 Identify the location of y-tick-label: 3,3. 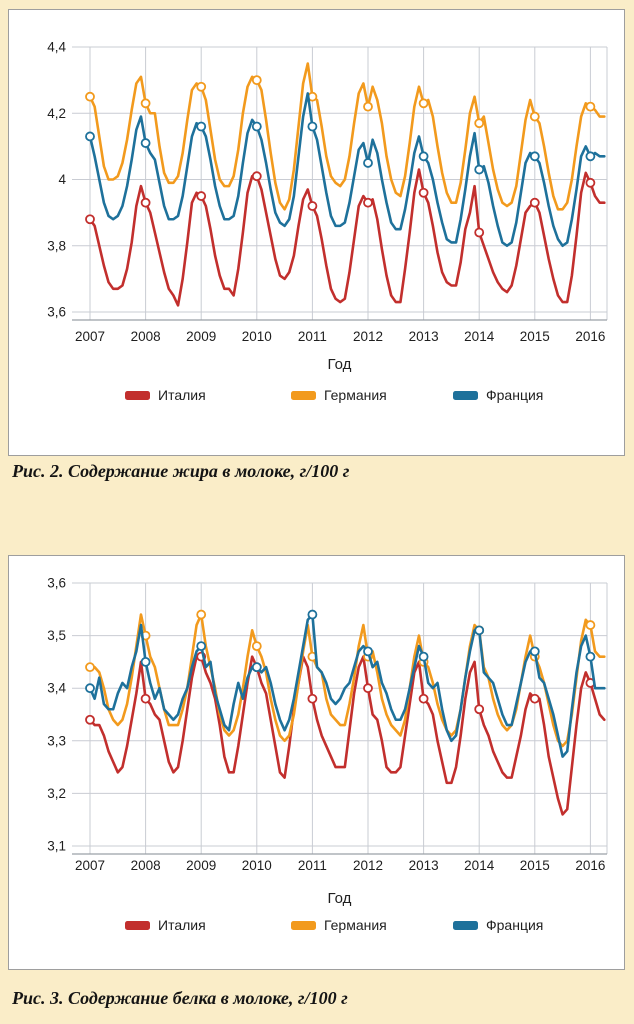
(56, 740).